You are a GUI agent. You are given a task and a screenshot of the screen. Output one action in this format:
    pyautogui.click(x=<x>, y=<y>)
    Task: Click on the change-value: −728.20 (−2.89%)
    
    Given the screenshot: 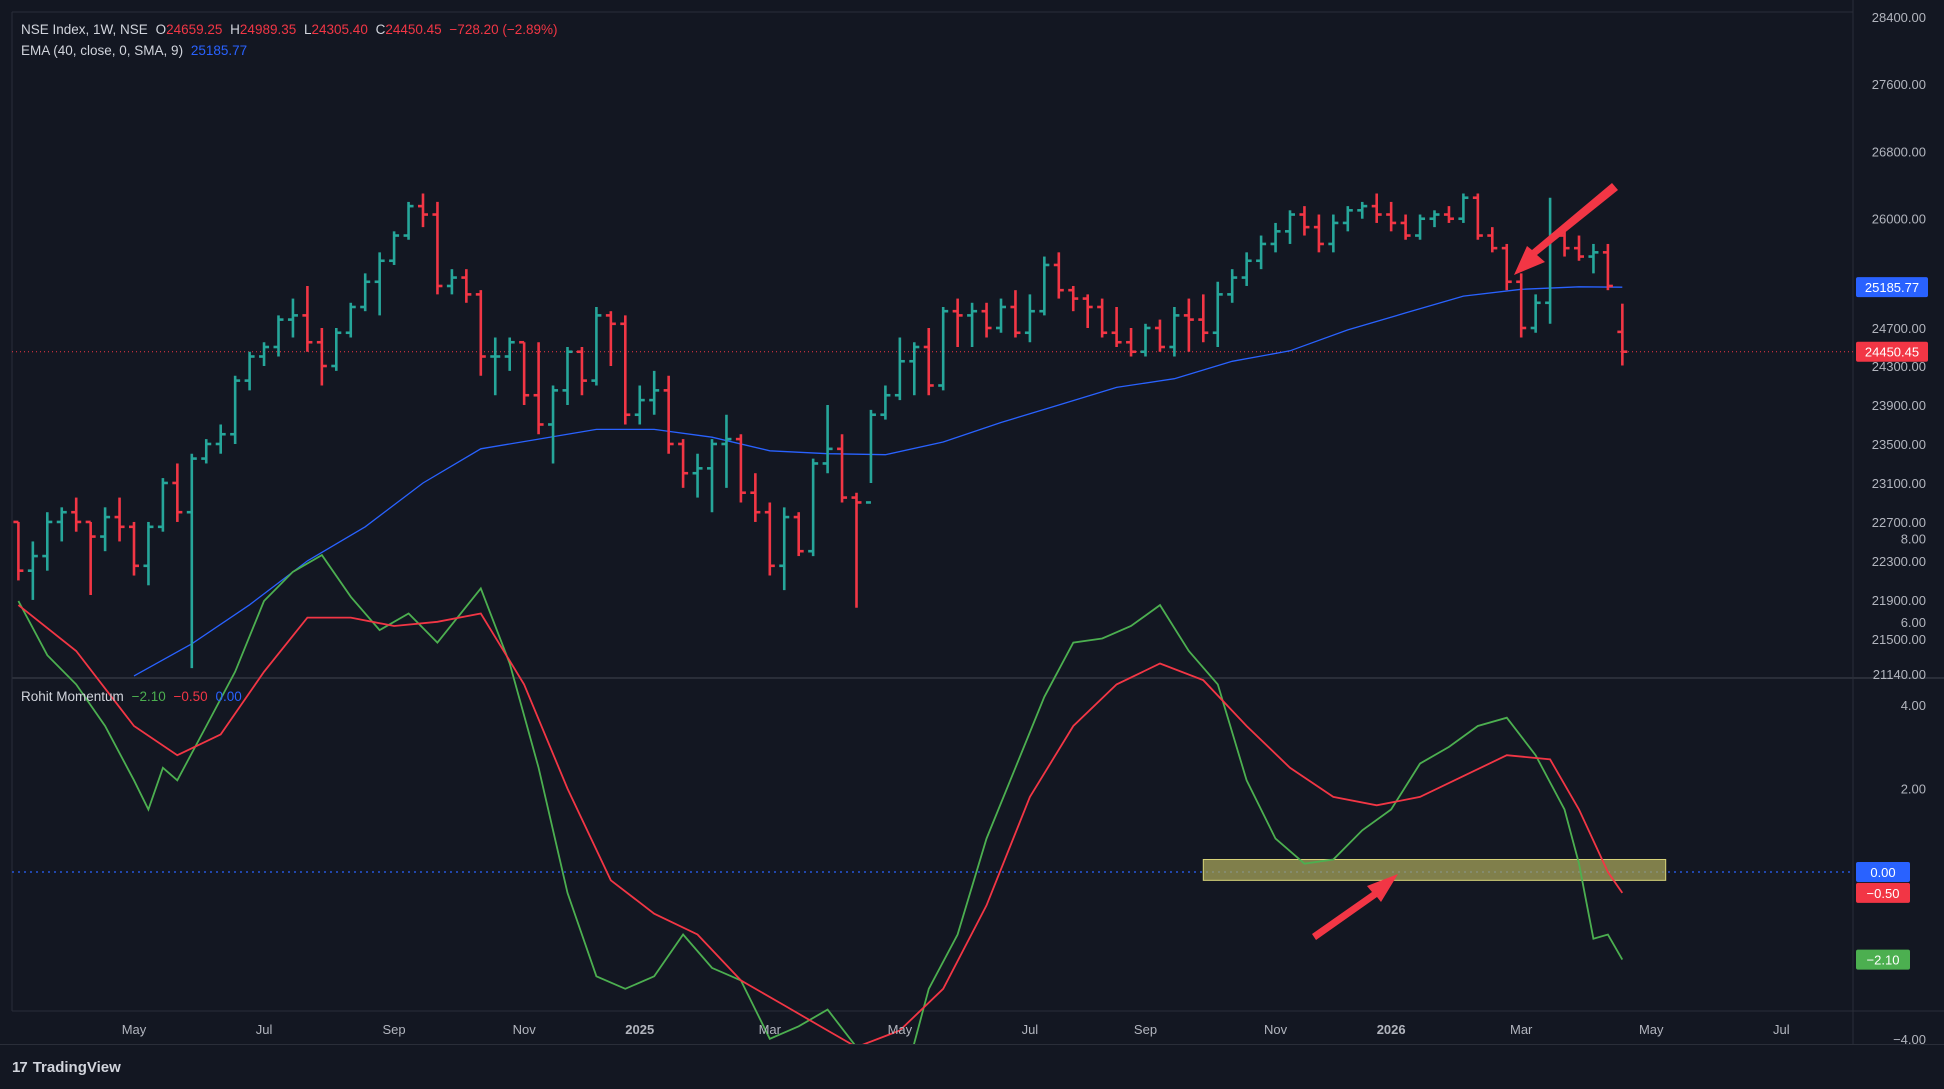 What is the action you would take?
    pyautogui.click(x=503, y=29)
    